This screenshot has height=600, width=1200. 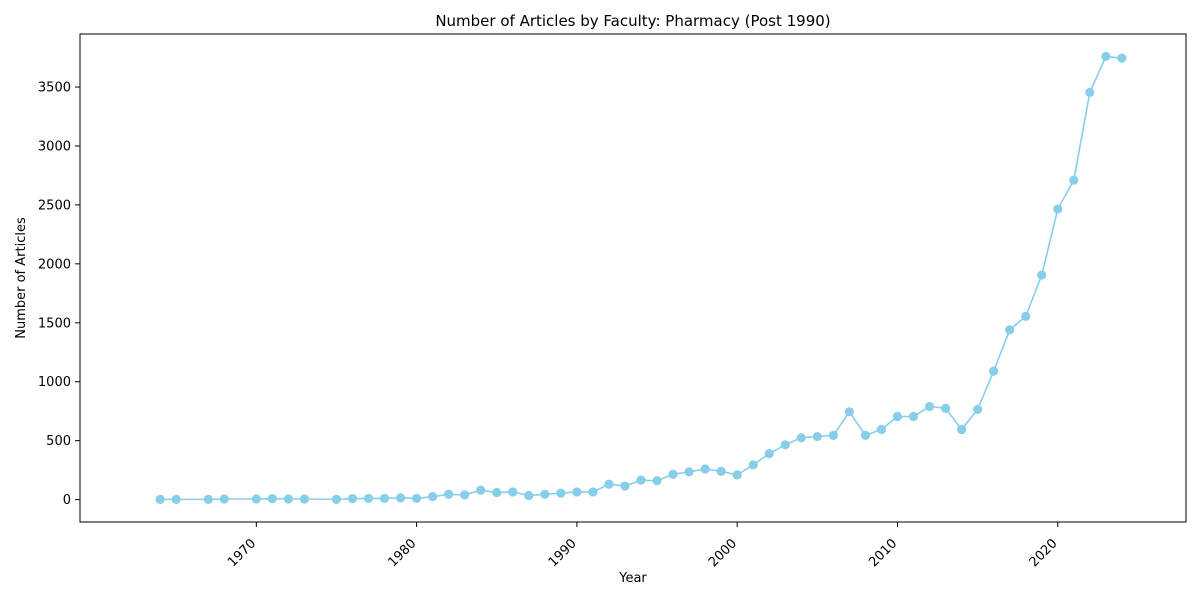 What do you see at coordinates (242, 553) in the screenshot?
I see `x-tick-label: 1970` at bounding box center [242, 553].